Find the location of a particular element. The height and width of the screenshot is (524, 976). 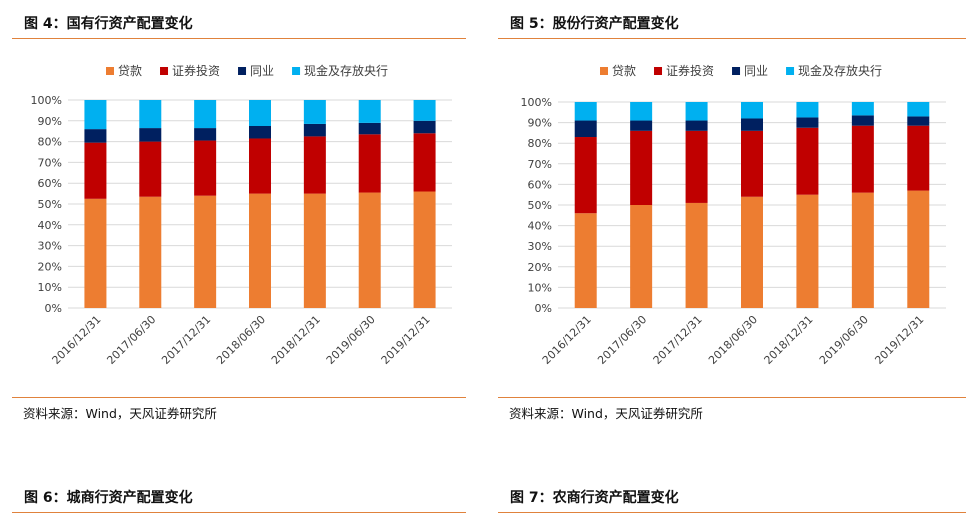

figure-7-title: 图 7：农商行资产配置变化 is located at coordinates (594, 498).